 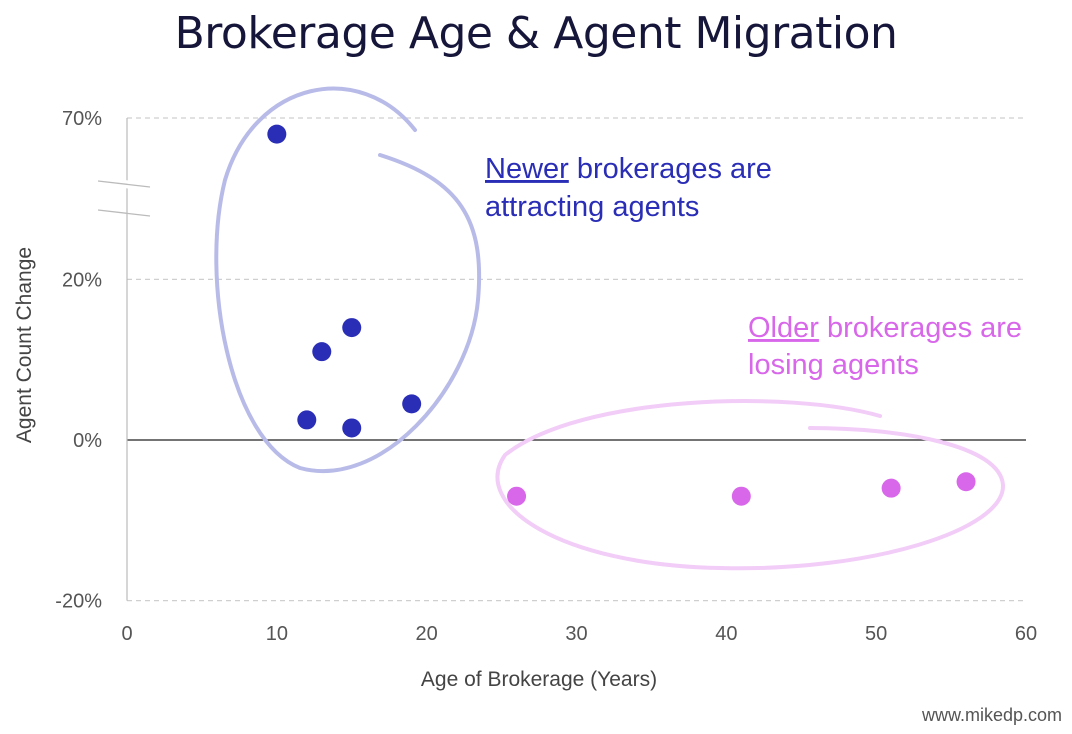 I want to click on annotation-older: Older brokerages are losing agents, so click(x=885, y=346).